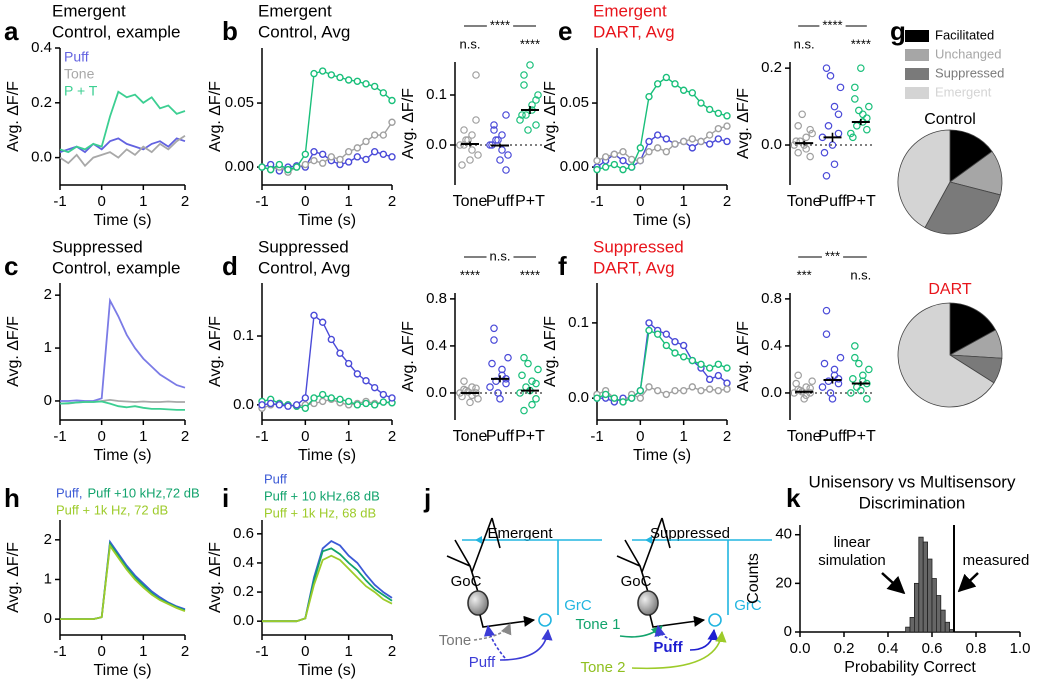 The width and height of the screenshot is (1050, 683). Describe the element at coordinates (79, 74) in the screenshot. I see `legend-entry: Tone` at that location.